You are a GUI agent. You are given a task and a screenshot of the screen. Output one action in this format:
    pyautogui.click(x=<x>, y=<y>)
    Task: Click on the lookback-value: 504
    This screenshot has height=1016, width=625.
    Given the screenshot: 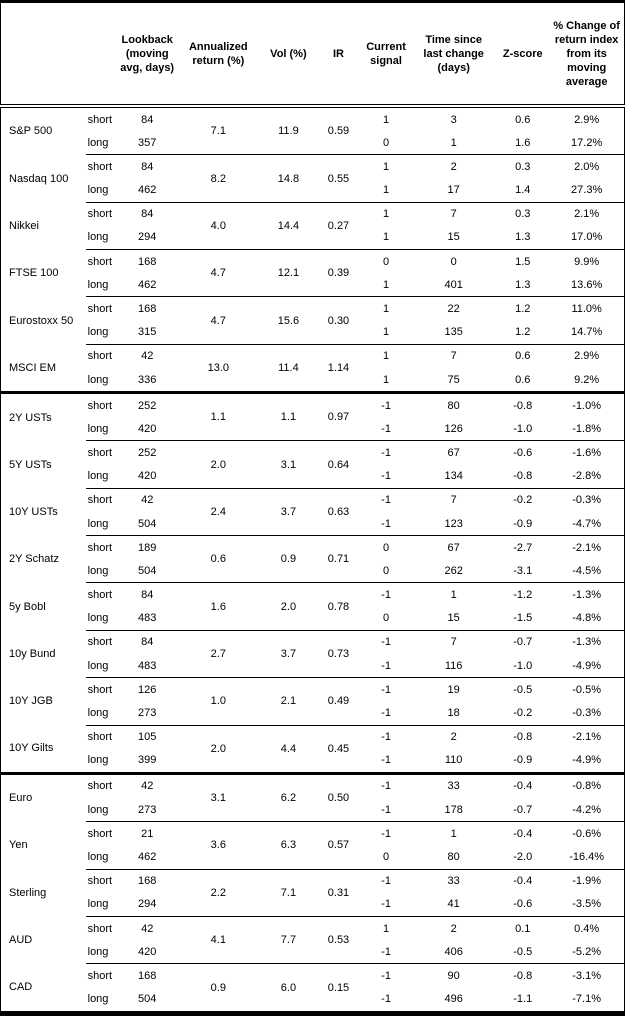 What is the action you would take?
    pyautogui.click(x=147, y=570)
    